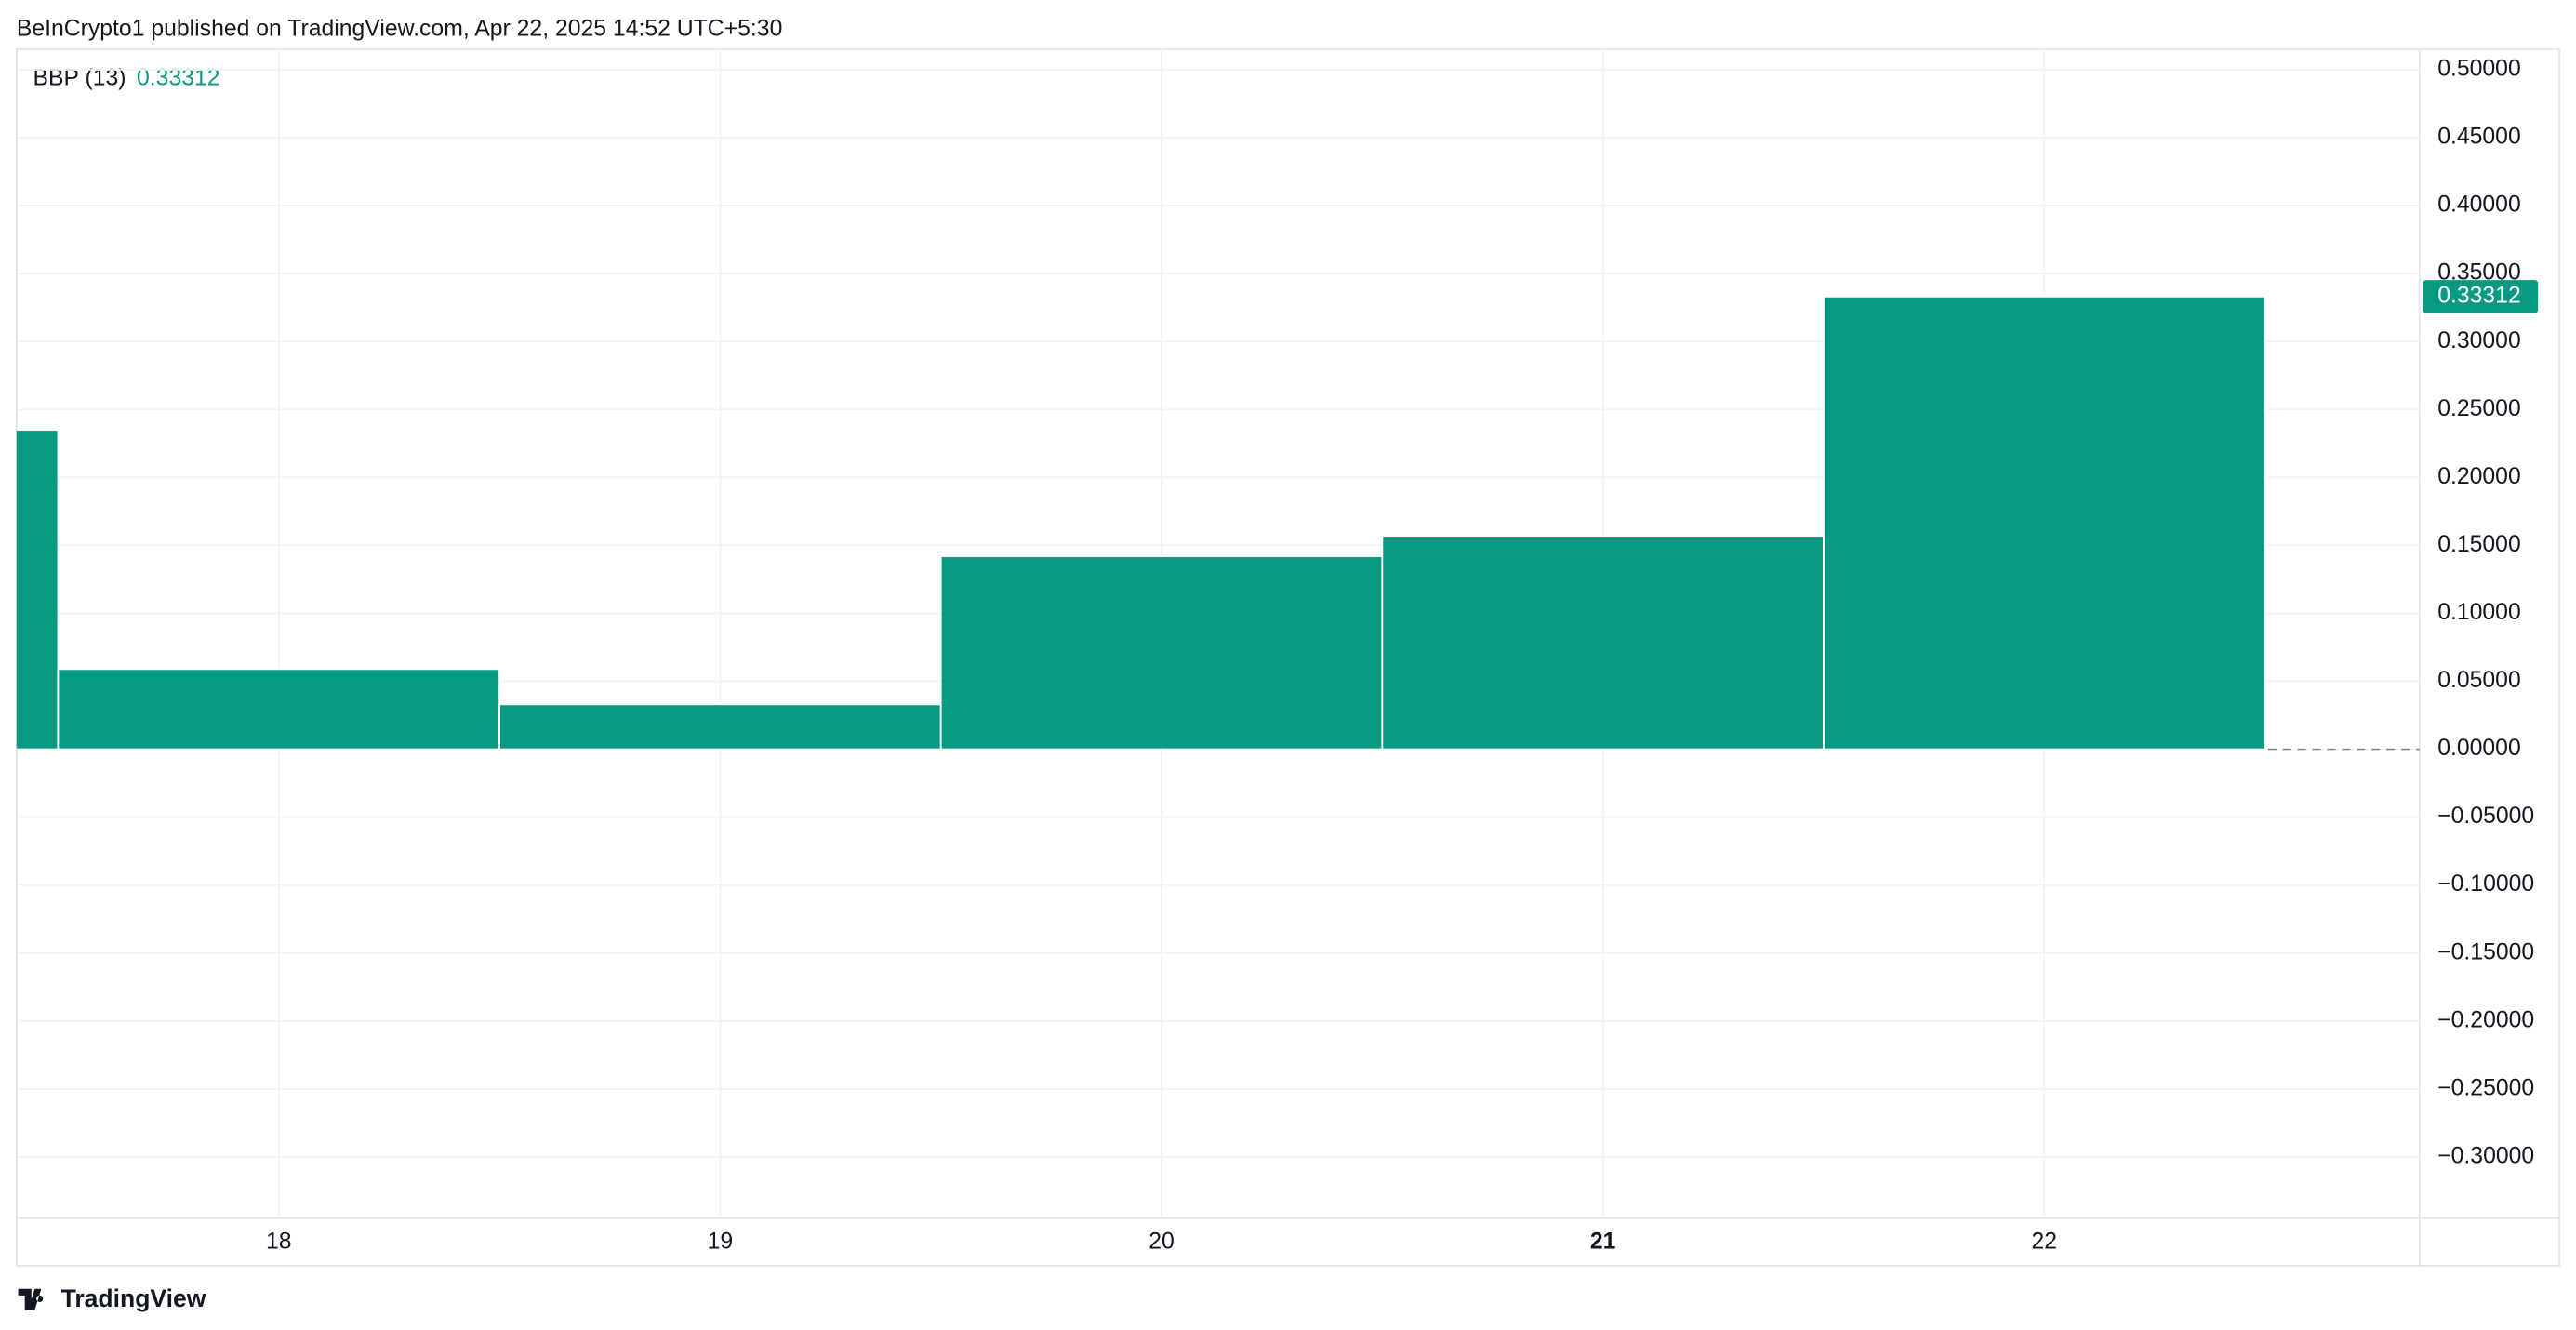 This screenshot has height=1330, width=2576. Describe the element at coordinates (2485, 1156) in the screenshot. I see `y-tick-label: −0.30000` at that location.